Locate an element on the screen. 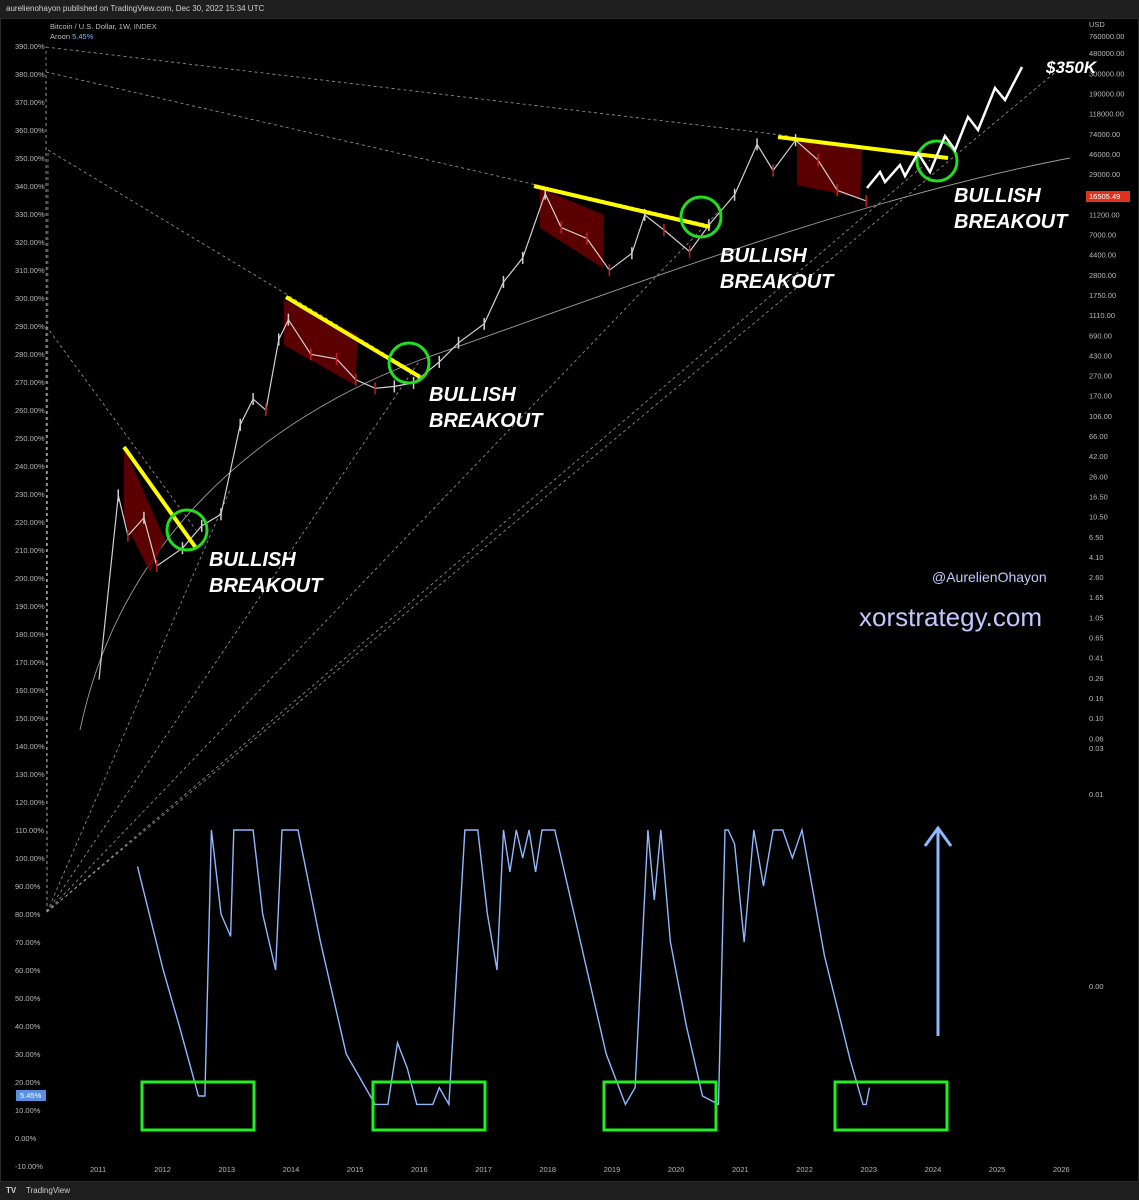 The width and height of the screenshot is (1139, 1200). year-tick-label: 2011 is located at coordinates (98, 1169).